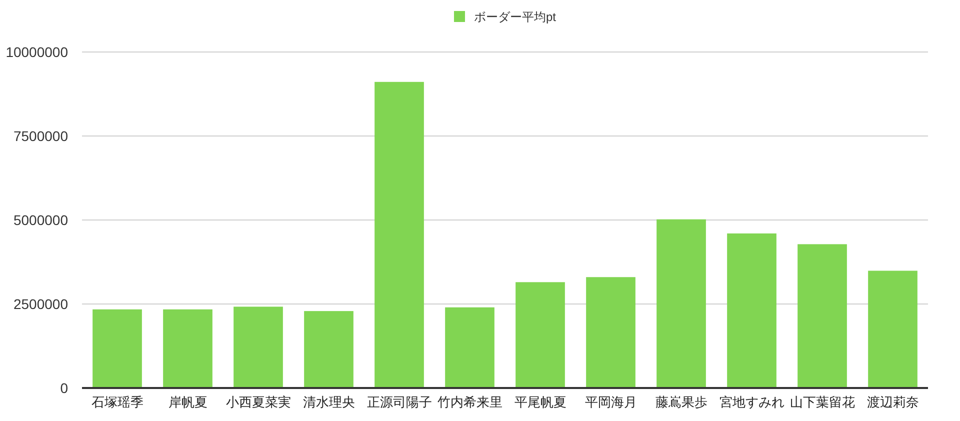 This screenshot has width=960, height=421. What do you see at coordinates (892, 402) in the screenshot?
I see `x-tick-label: 渡辺莉奈` at bounding box center [892, 402].